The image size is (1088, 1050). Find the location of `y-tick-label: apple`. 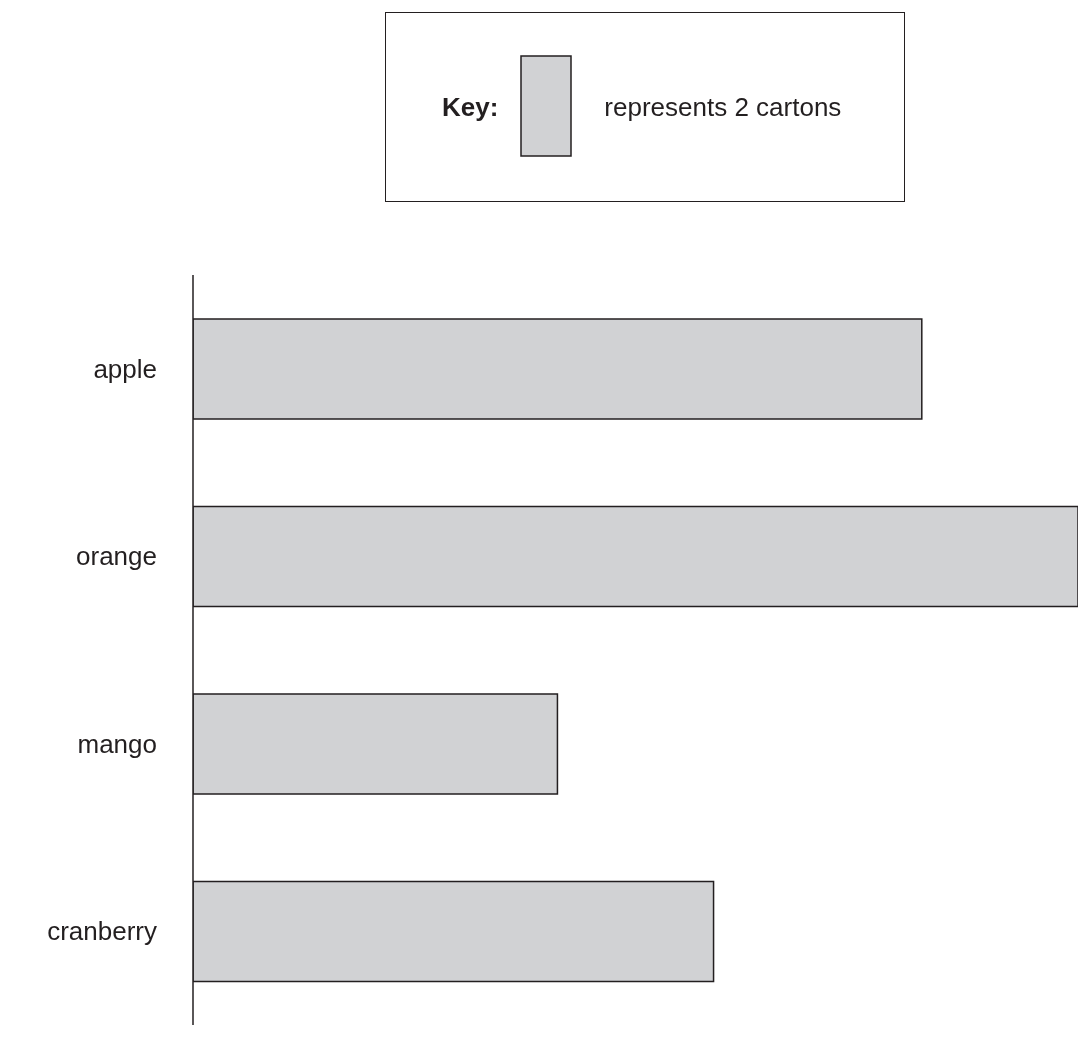

y-tick-label: apple is located at coordinates (125, 368).